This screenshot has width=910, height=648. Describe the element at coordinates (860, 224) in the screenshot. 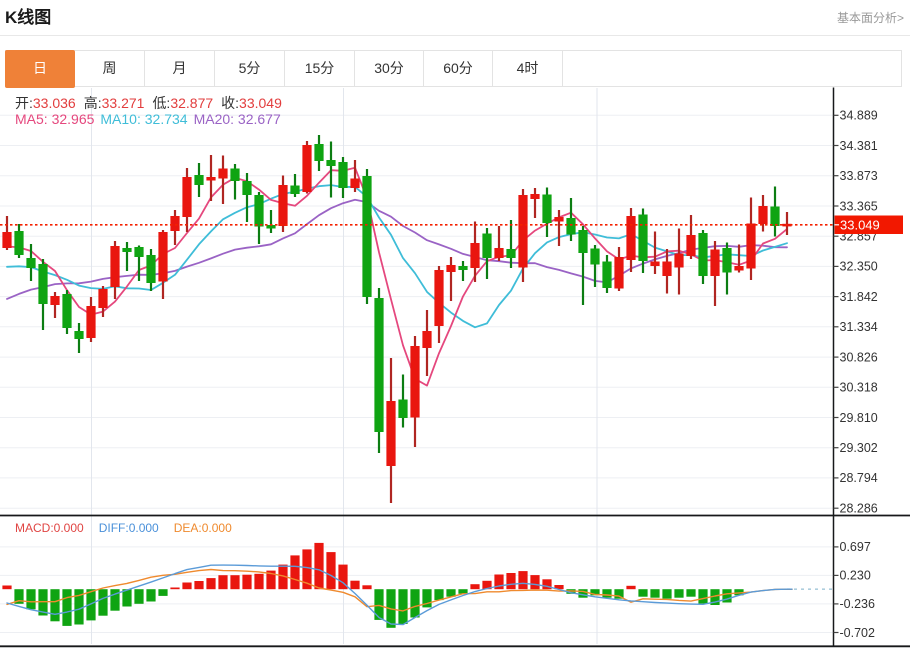

I see `svg-text: 33.049` at that location.